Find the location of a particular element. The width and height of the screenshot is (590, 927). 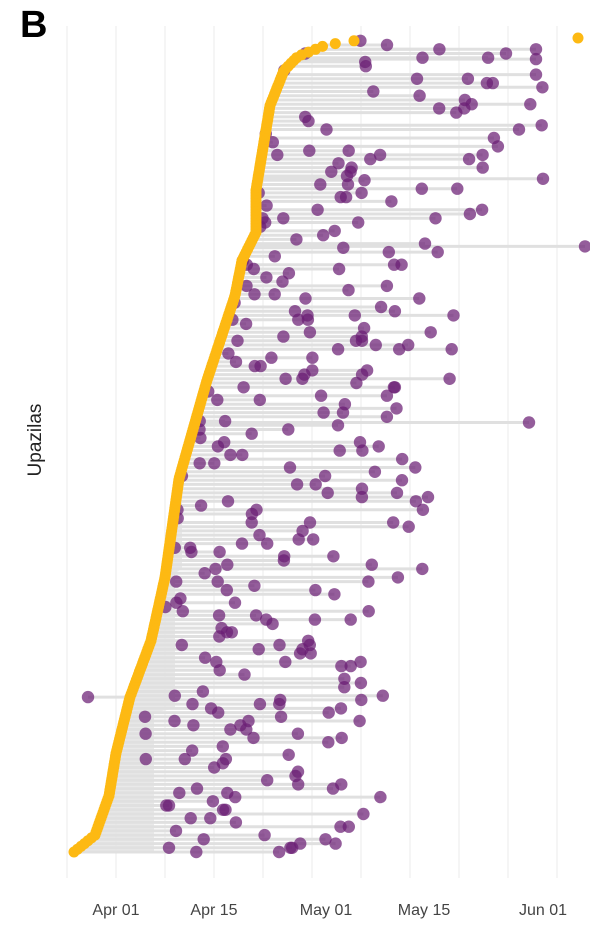

x-tick-label: Jun 01 is located at coordinates (543, 910).